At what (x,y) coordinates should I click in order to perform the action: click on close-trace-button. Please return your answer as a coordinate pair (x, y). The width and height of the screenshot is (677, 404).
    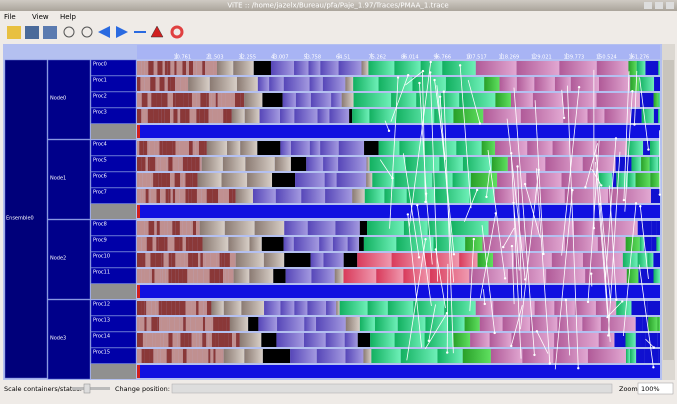
    Looking at the image, I should click on (32, 32).